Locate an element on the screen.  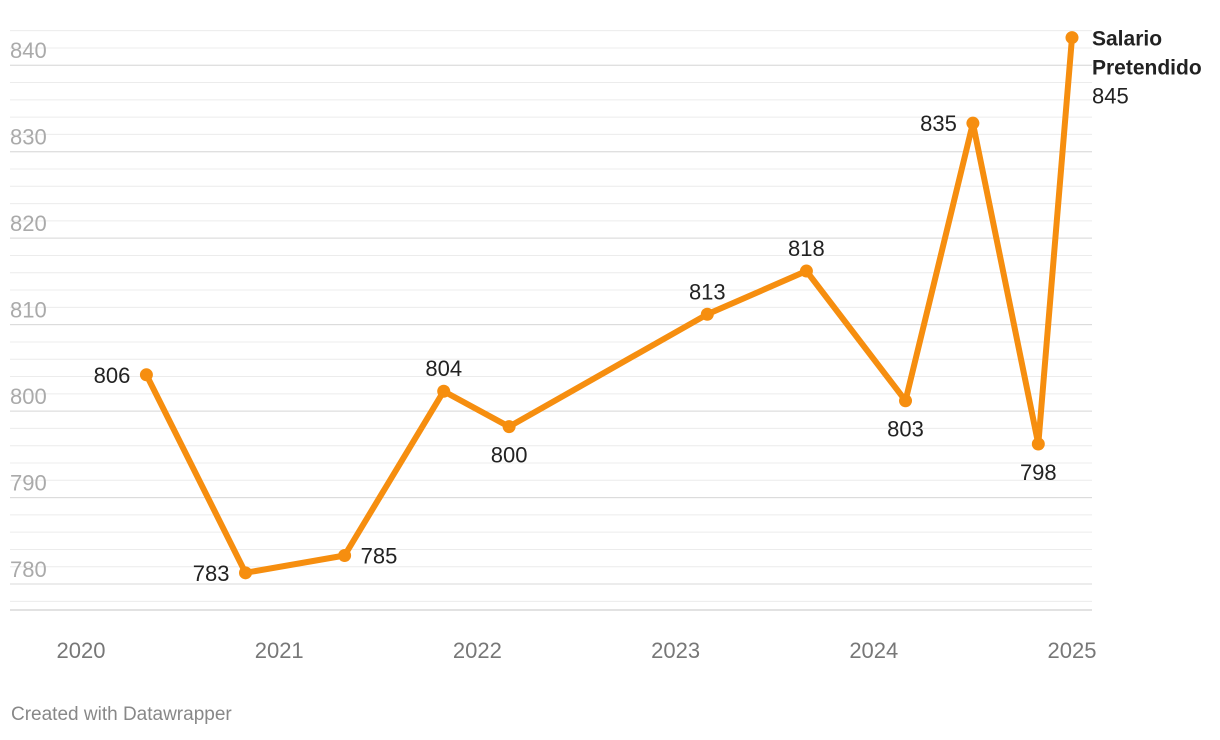
data-label: 818 is located at coordinates (806, 248).